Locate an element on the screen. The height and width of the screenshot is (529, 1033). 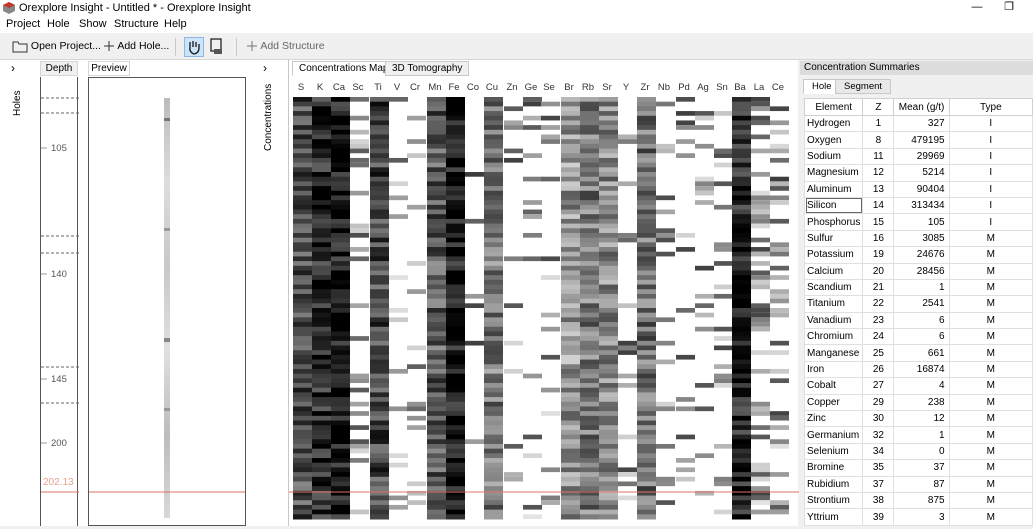
element-cell: Rubidium is located at coordinates (833, 484).